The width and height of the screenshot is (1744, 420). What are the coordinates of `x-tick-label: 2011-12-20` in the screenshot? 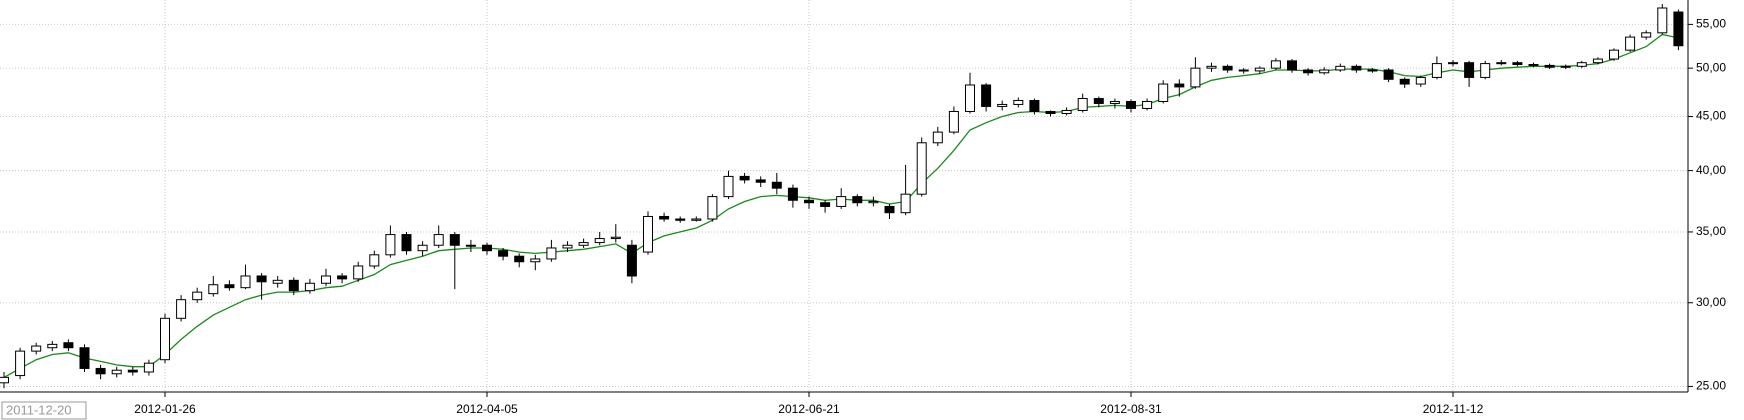 It's located at (39, 409).